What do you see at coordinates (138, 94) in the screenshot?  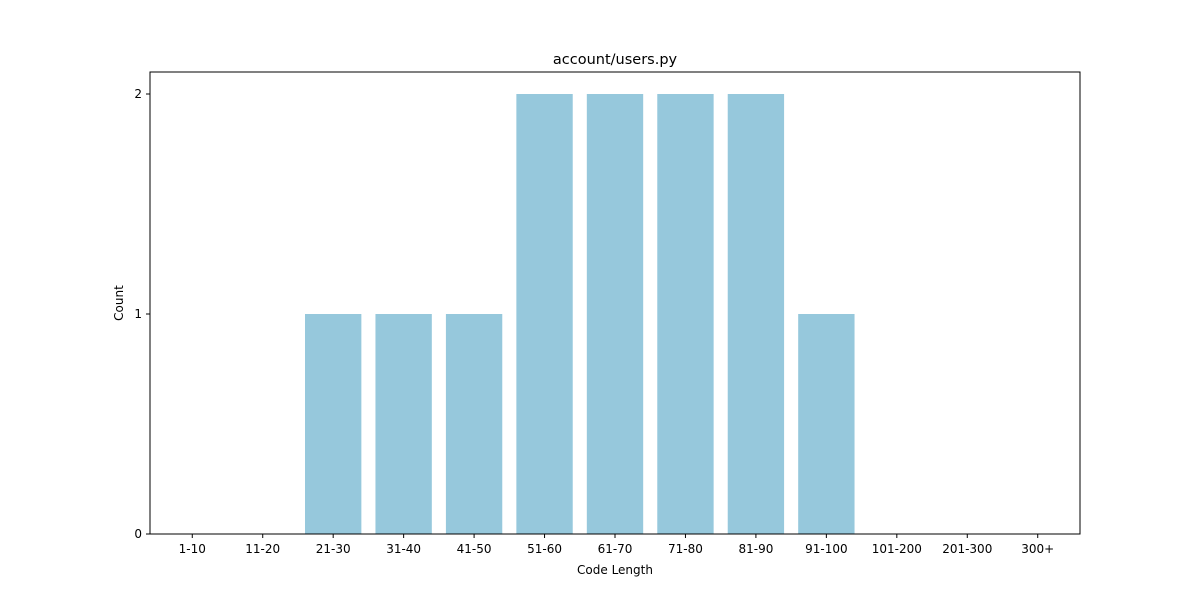 I see `y-tick-label: 2` at bounding box center [138, 94].